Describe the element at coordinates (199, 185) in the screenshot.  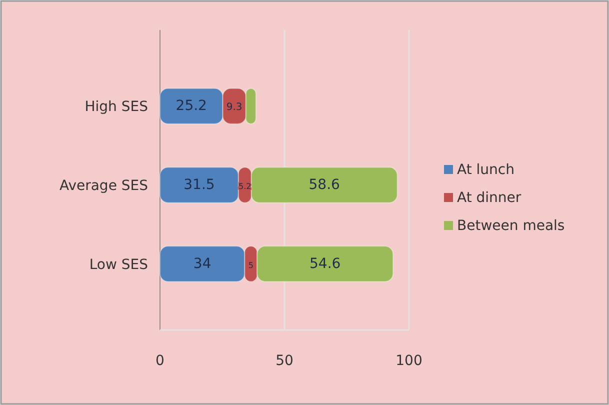
I see `data-label: 31.5` at that location.